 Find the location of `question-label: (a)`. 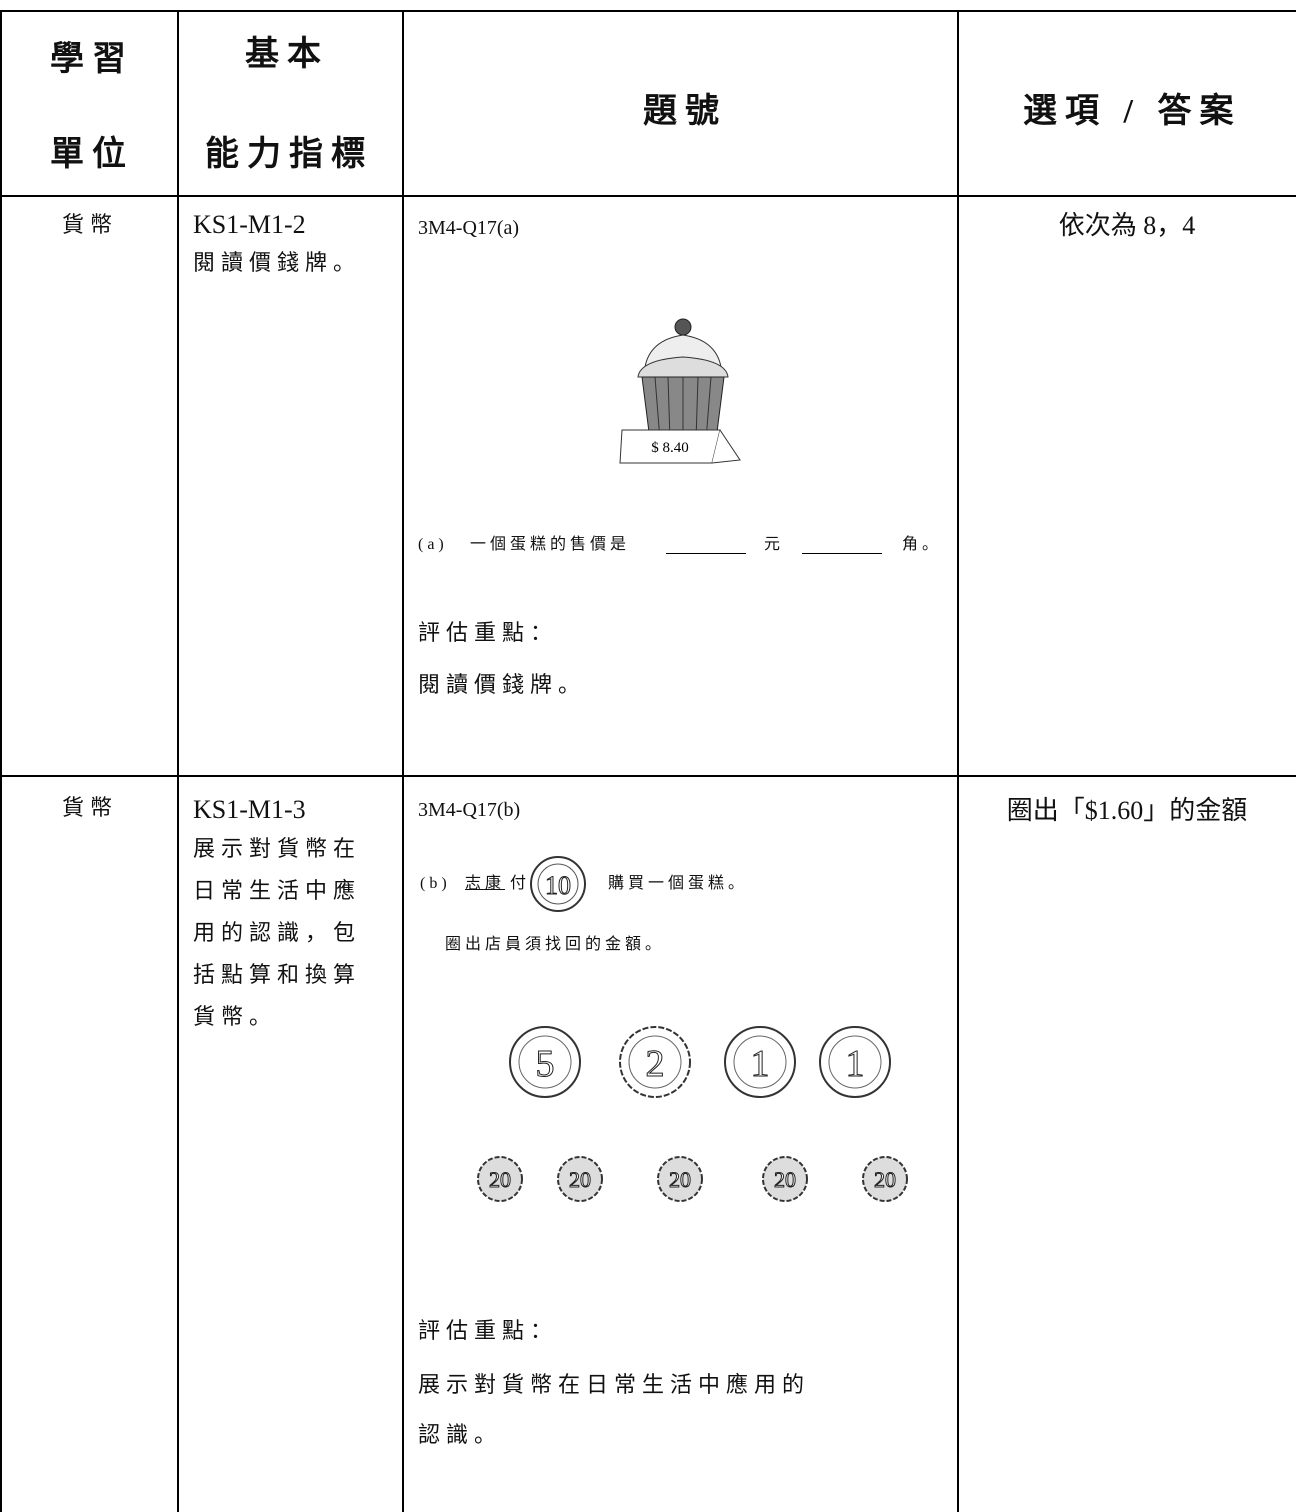

question-label: (a) is located at coordinates (433, 544).